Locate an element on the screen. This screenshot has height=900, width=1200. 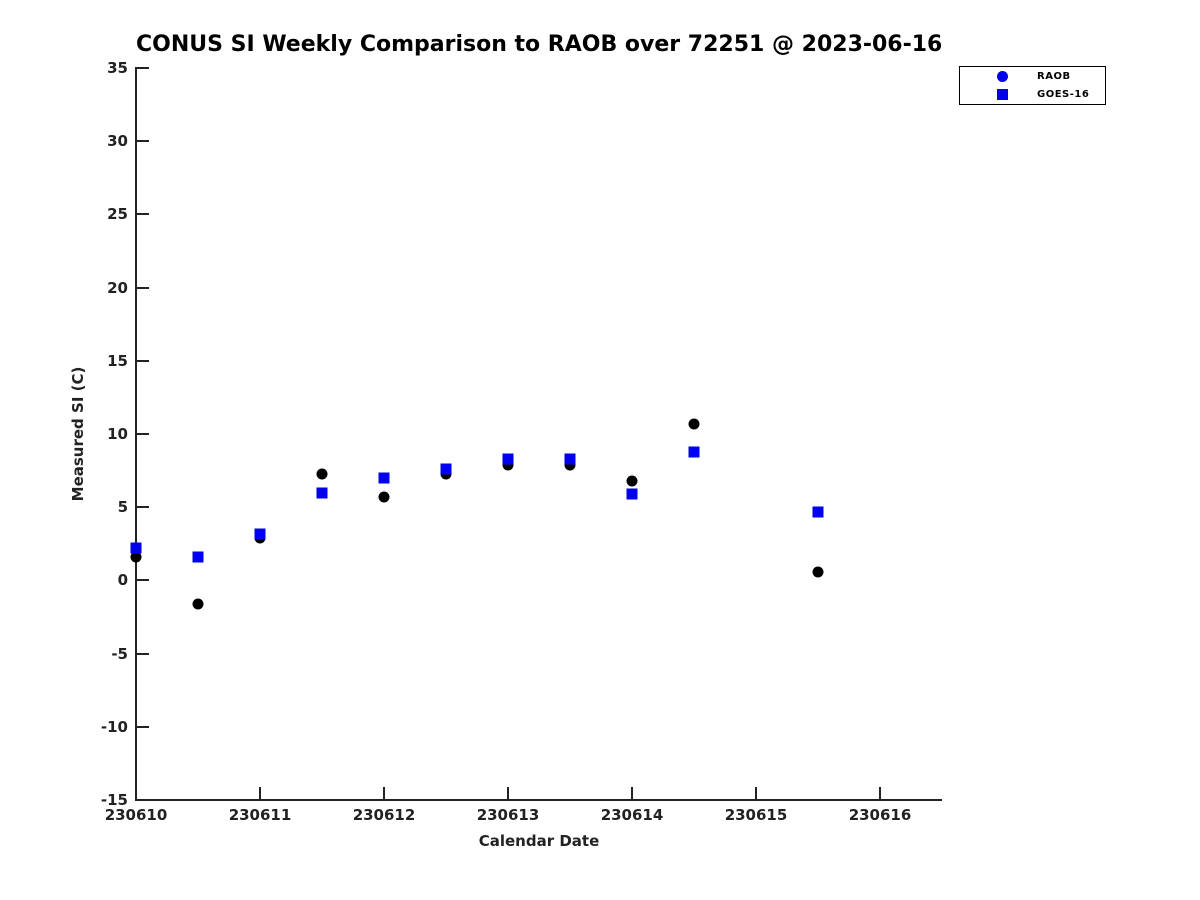
x-axis-label: Calendar Date is located at coordinates (539, 841).